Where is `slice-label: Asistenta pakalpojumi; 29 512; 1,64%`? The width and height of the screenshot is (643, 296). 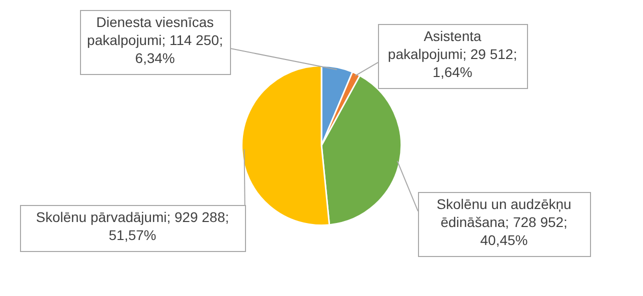
slice-label: Asistenta pakalpojumi; 29 512; 1,64% is located at coordinates (453, 54).